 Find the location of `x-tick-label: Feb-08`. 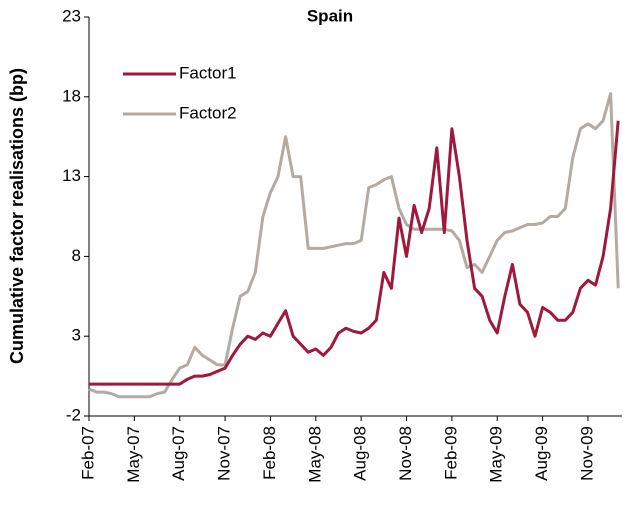

x-tick-label: Feb-08 is located at coordinates (269, 453).